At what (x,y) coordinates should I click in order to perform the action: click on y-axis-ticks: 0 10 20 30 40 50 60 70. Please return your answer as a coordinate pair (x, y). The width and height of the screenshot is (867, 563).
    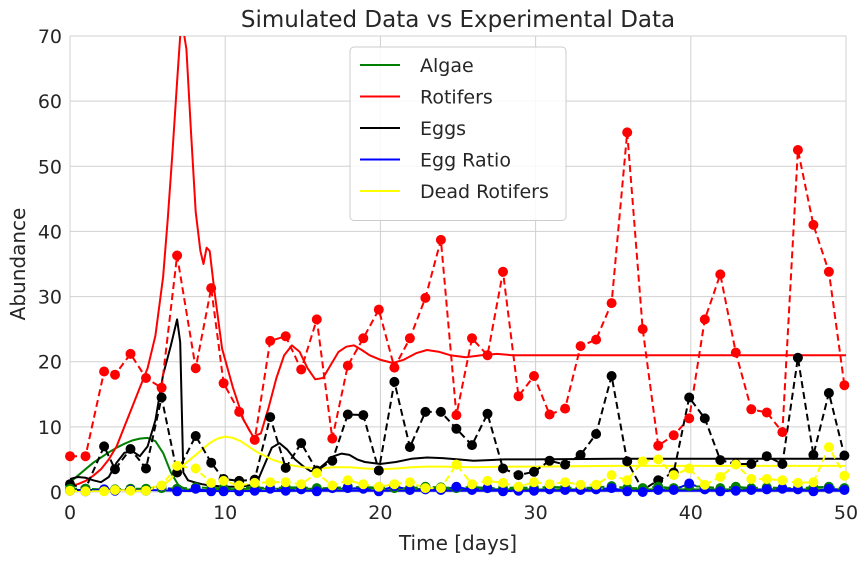
    Looking at the image, I should click on (50, 265).